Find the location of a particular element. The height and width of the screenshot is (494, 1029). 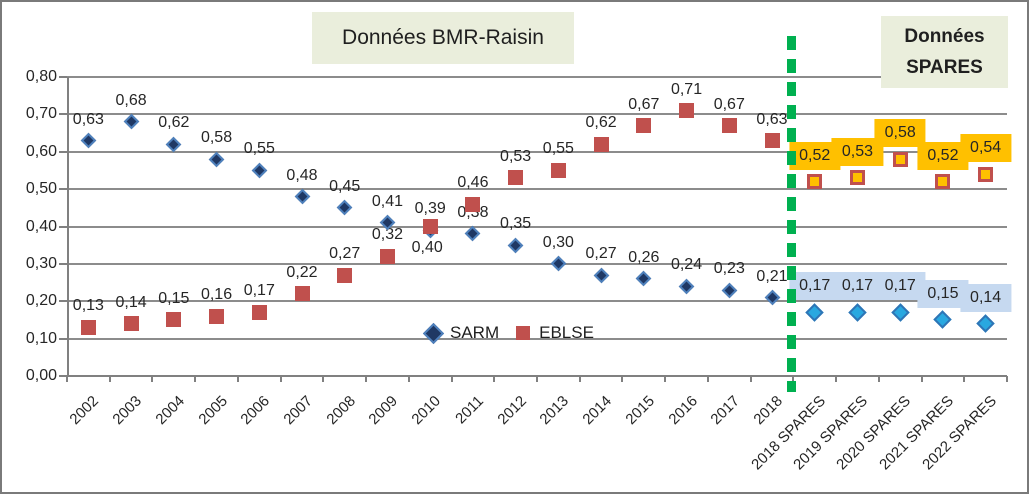

data-label: 0,27 is located at coordinates (601, 254).